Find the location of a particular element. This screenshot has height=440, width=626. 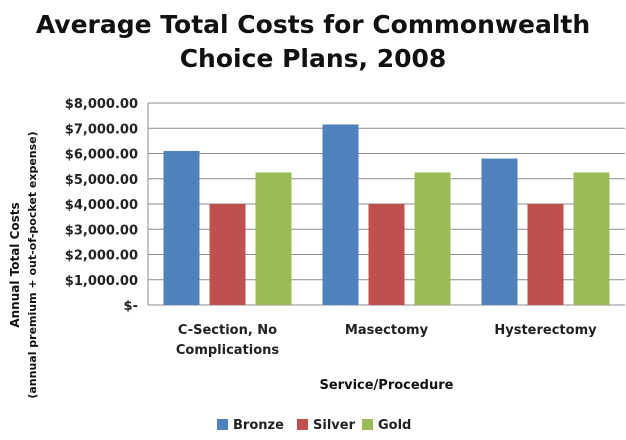

x-tick-label: Masectomy is located at coordinates (387, 330).